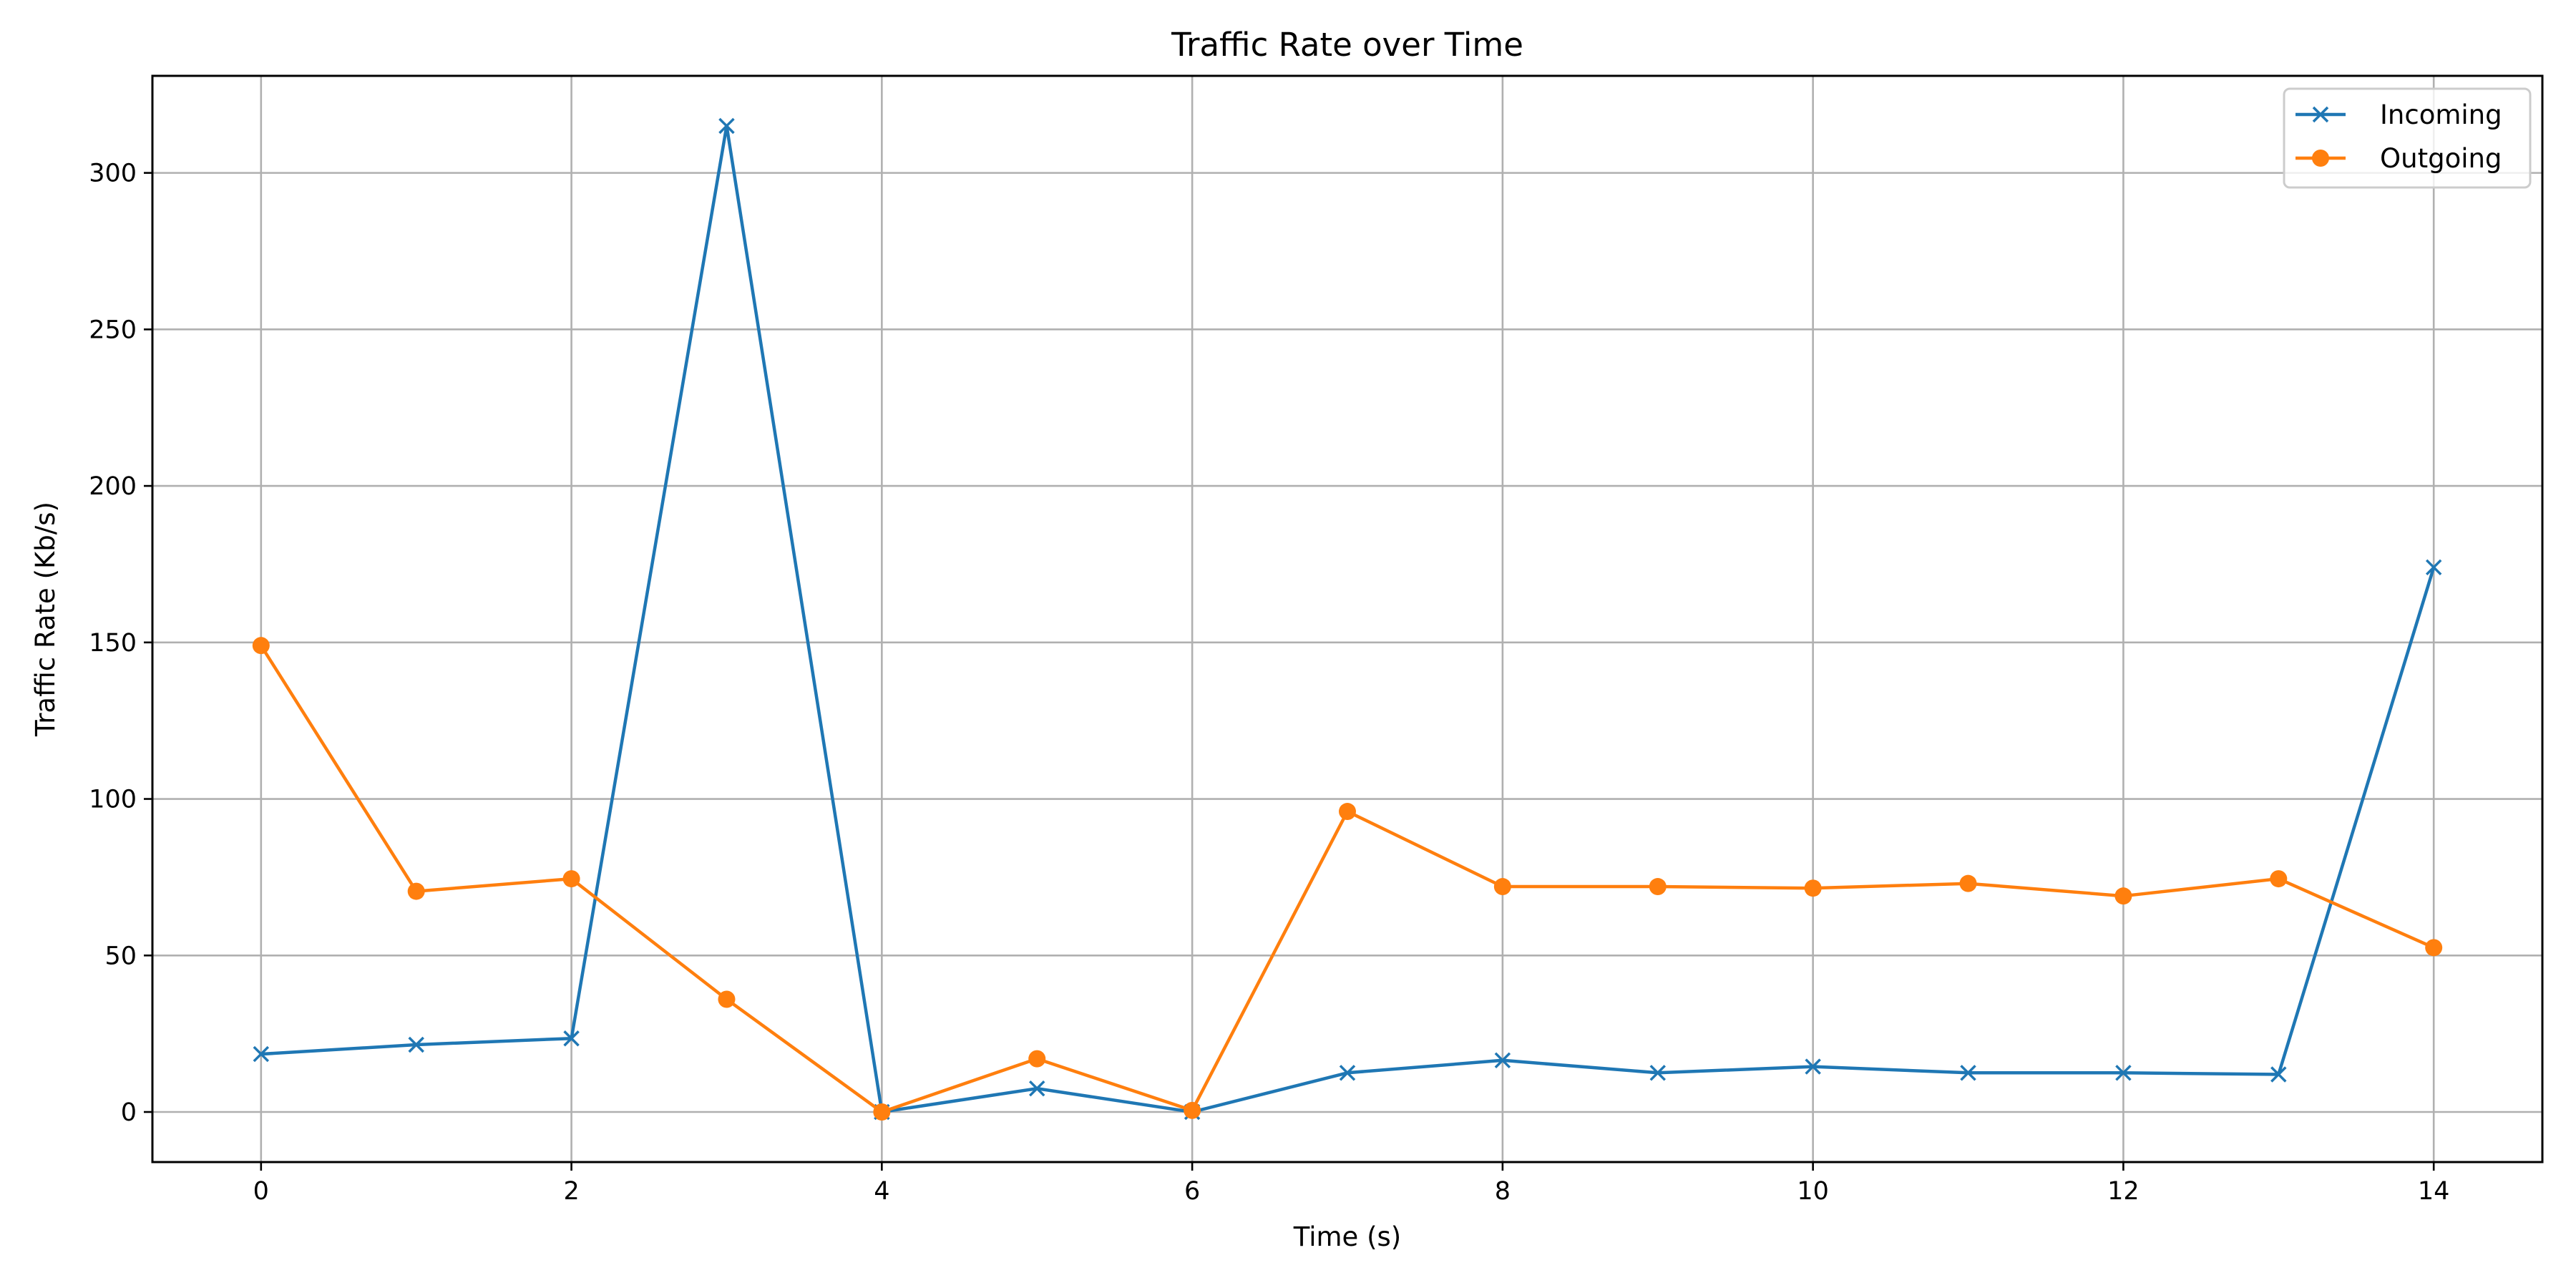  I want to click on legend-marker-incoming, so click(2320, 114).